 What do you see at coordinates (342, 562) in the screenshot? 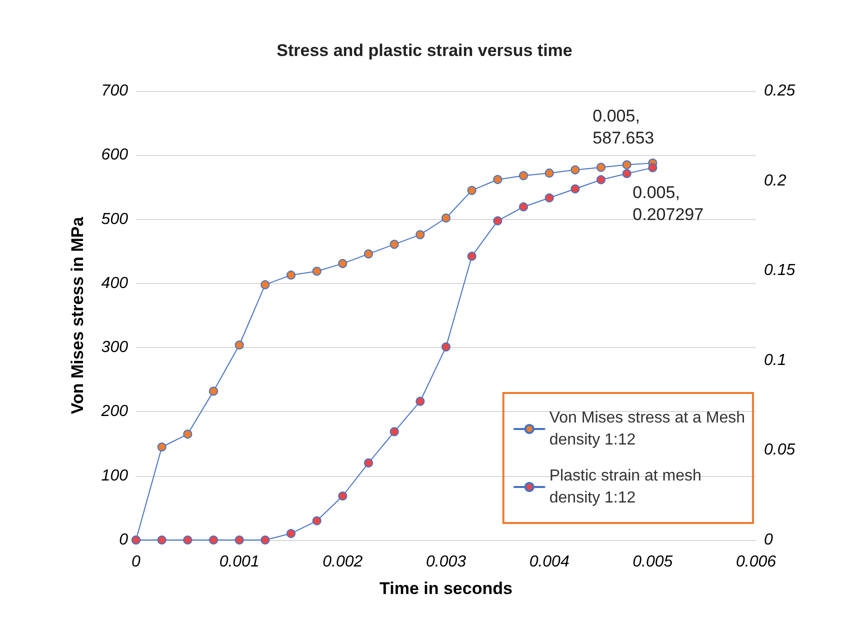
I see `x-tick-label: 0.002` at bounding box center [342, 562].